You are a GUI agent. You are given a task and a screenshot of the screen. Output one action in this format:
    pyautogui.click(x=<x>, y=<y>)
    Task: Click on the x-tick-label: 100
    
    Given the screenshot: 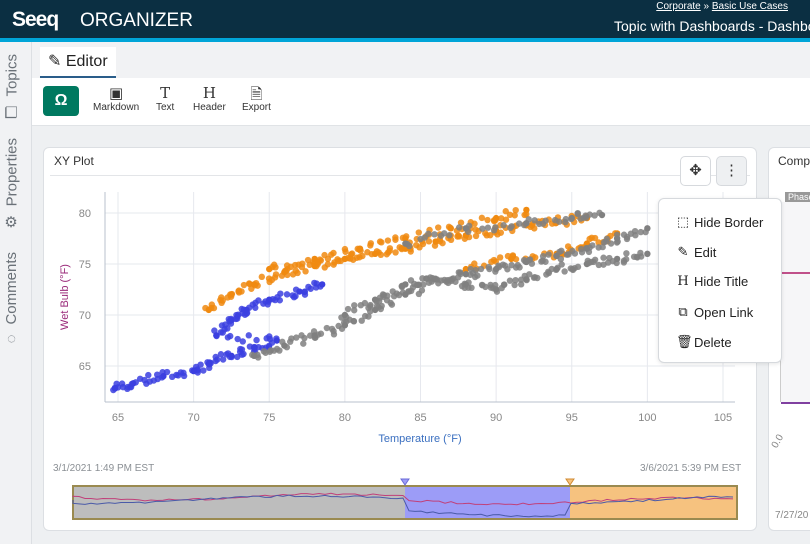 What is the action you would take?
    pyautogui.click(x=647, y=418)
    